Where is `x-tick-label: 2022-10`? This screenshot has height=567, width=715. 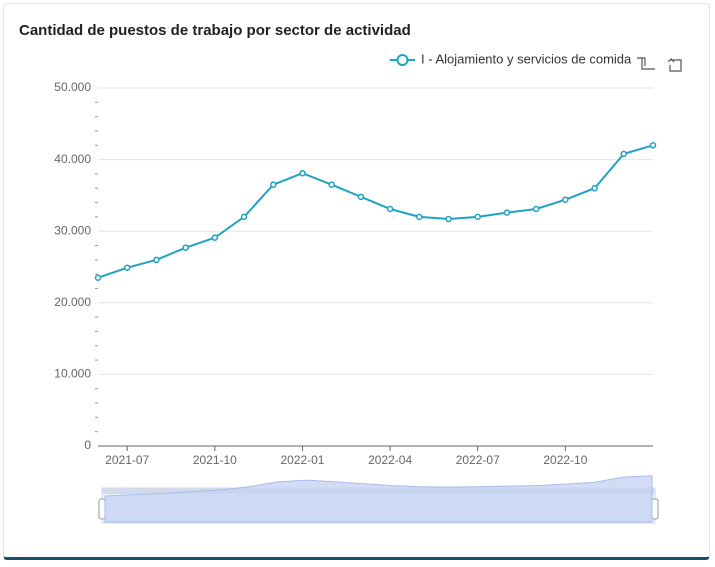
x-tick-label: 2022-10 is located at coordinates (565, 460).